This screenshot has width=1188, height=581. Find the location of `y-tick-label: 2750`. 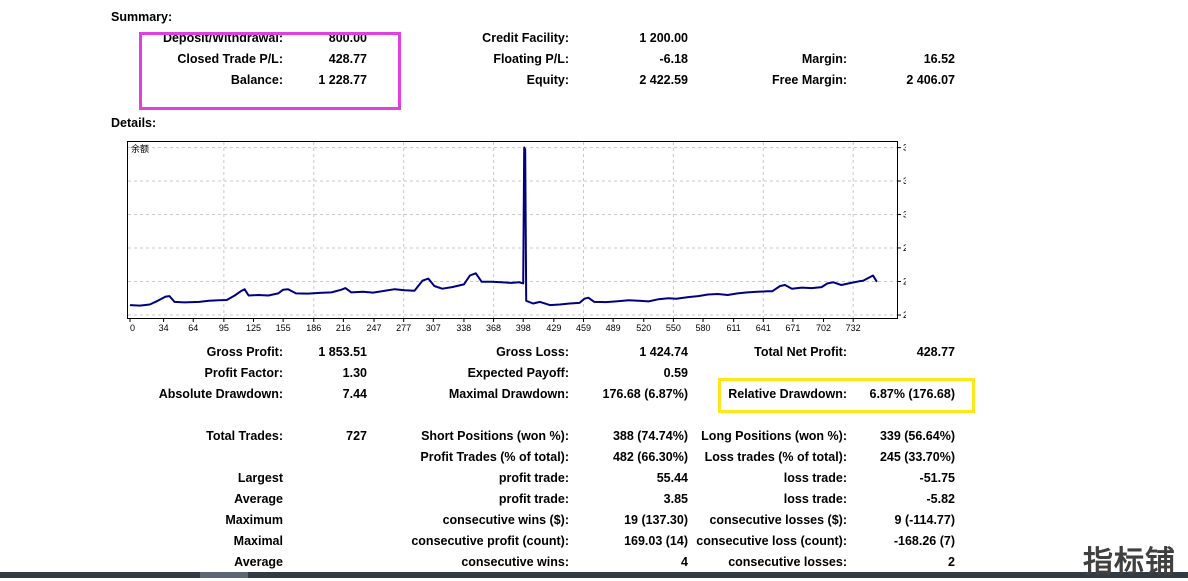

y-tick-label: 2750 is located at coordinates (904, 248).